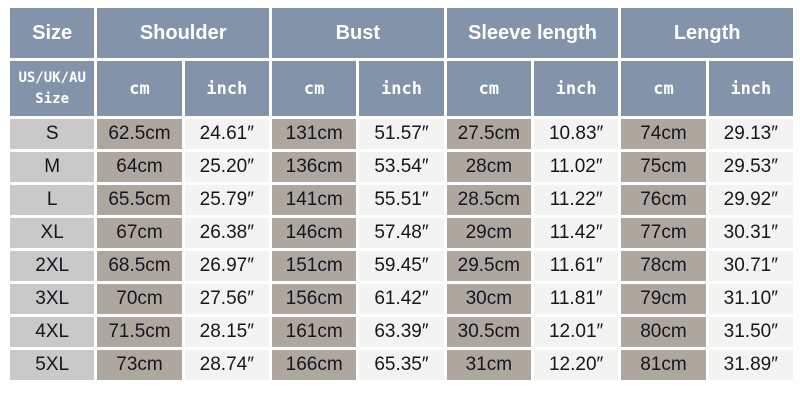 The height and width of the screenshot is (400, 800). I want to click on shoulder-cm-cell: 68.5cm, so click(139, 266).